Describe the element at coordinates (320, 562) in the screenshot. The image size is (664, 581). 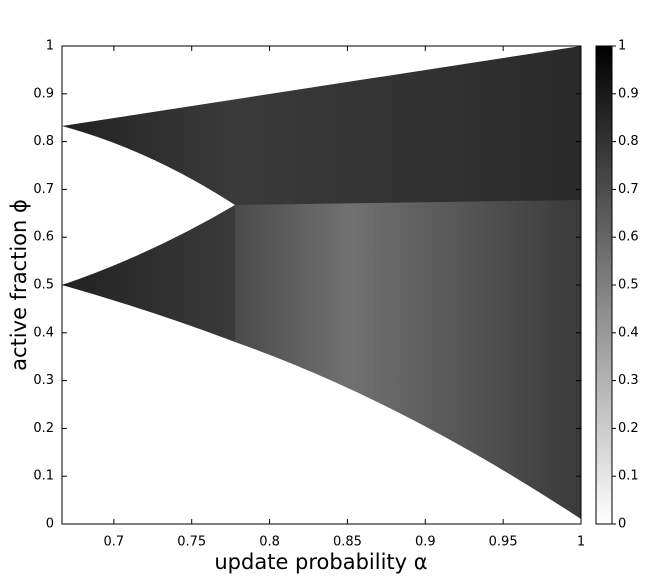
I see `x-axis-label: update probability α` at that location.